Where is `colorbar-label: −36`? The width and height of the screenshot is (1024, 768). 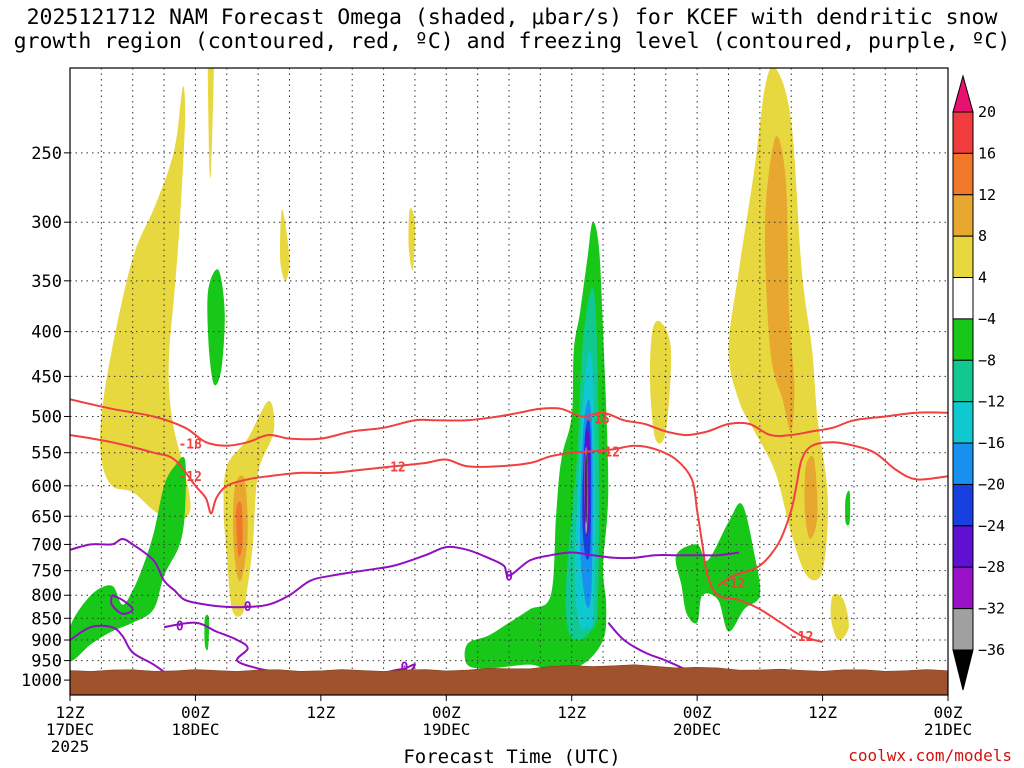
colorbar-label: −36 is located at coordinates (991, 650).